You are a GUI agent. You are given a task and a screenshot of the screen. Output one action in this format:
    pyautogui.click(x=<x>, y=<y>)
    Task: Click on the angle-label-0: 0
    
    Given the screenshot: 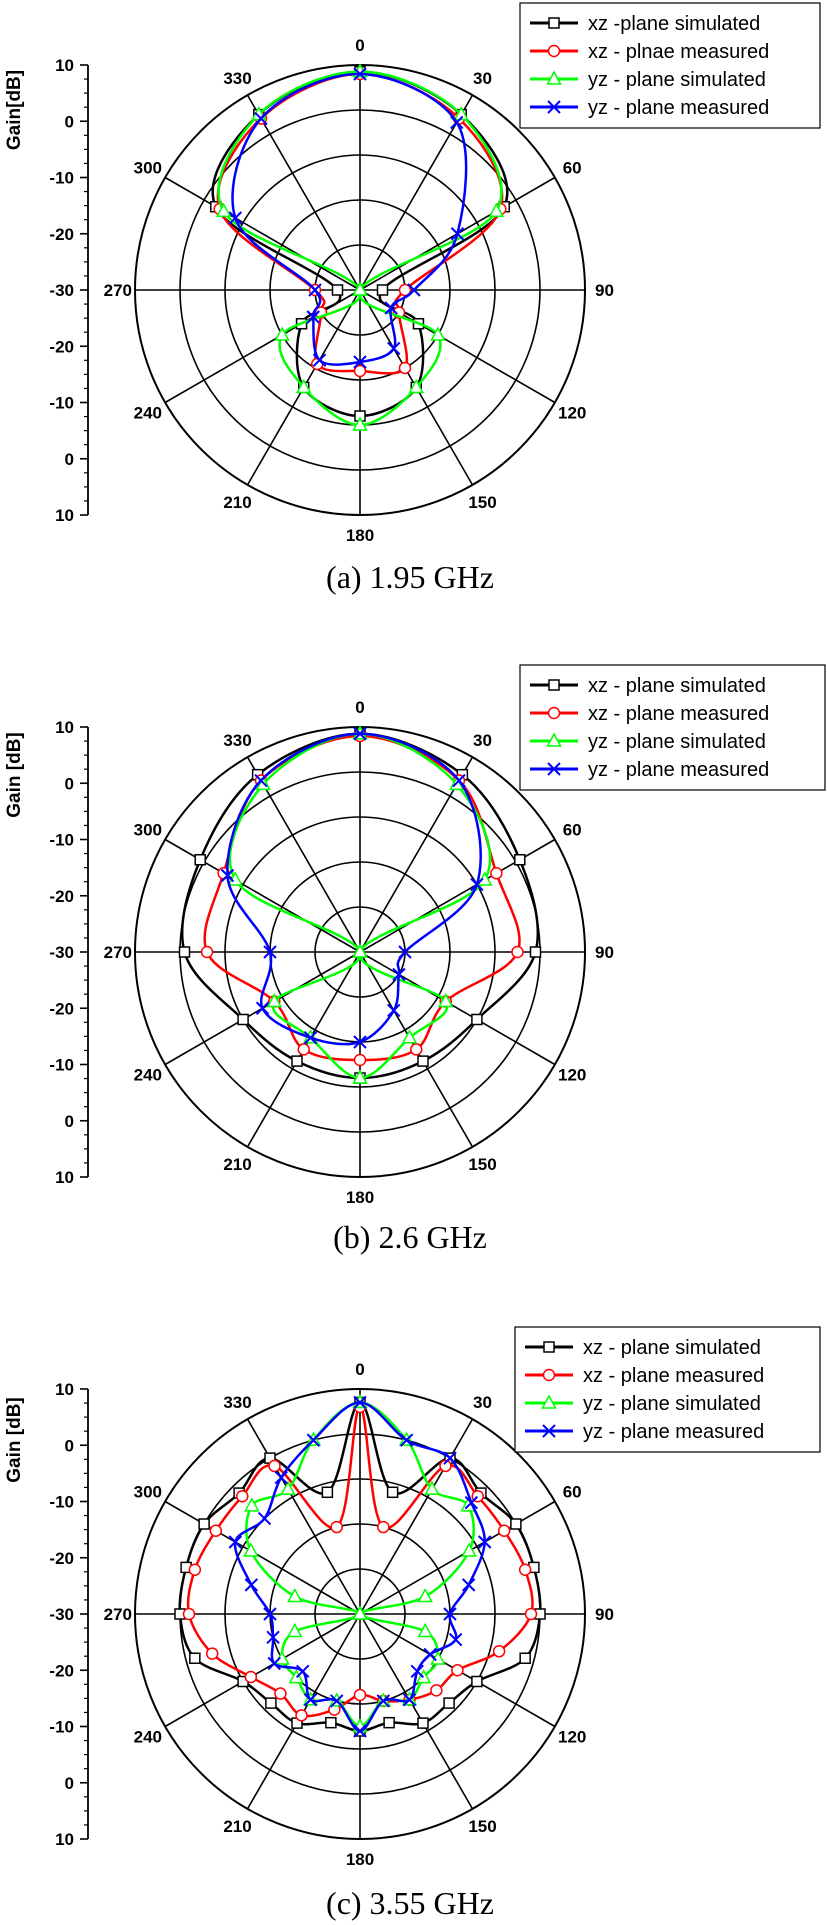 What is the action you would take?
    pyautogui.click(x=359, y=1369)
    